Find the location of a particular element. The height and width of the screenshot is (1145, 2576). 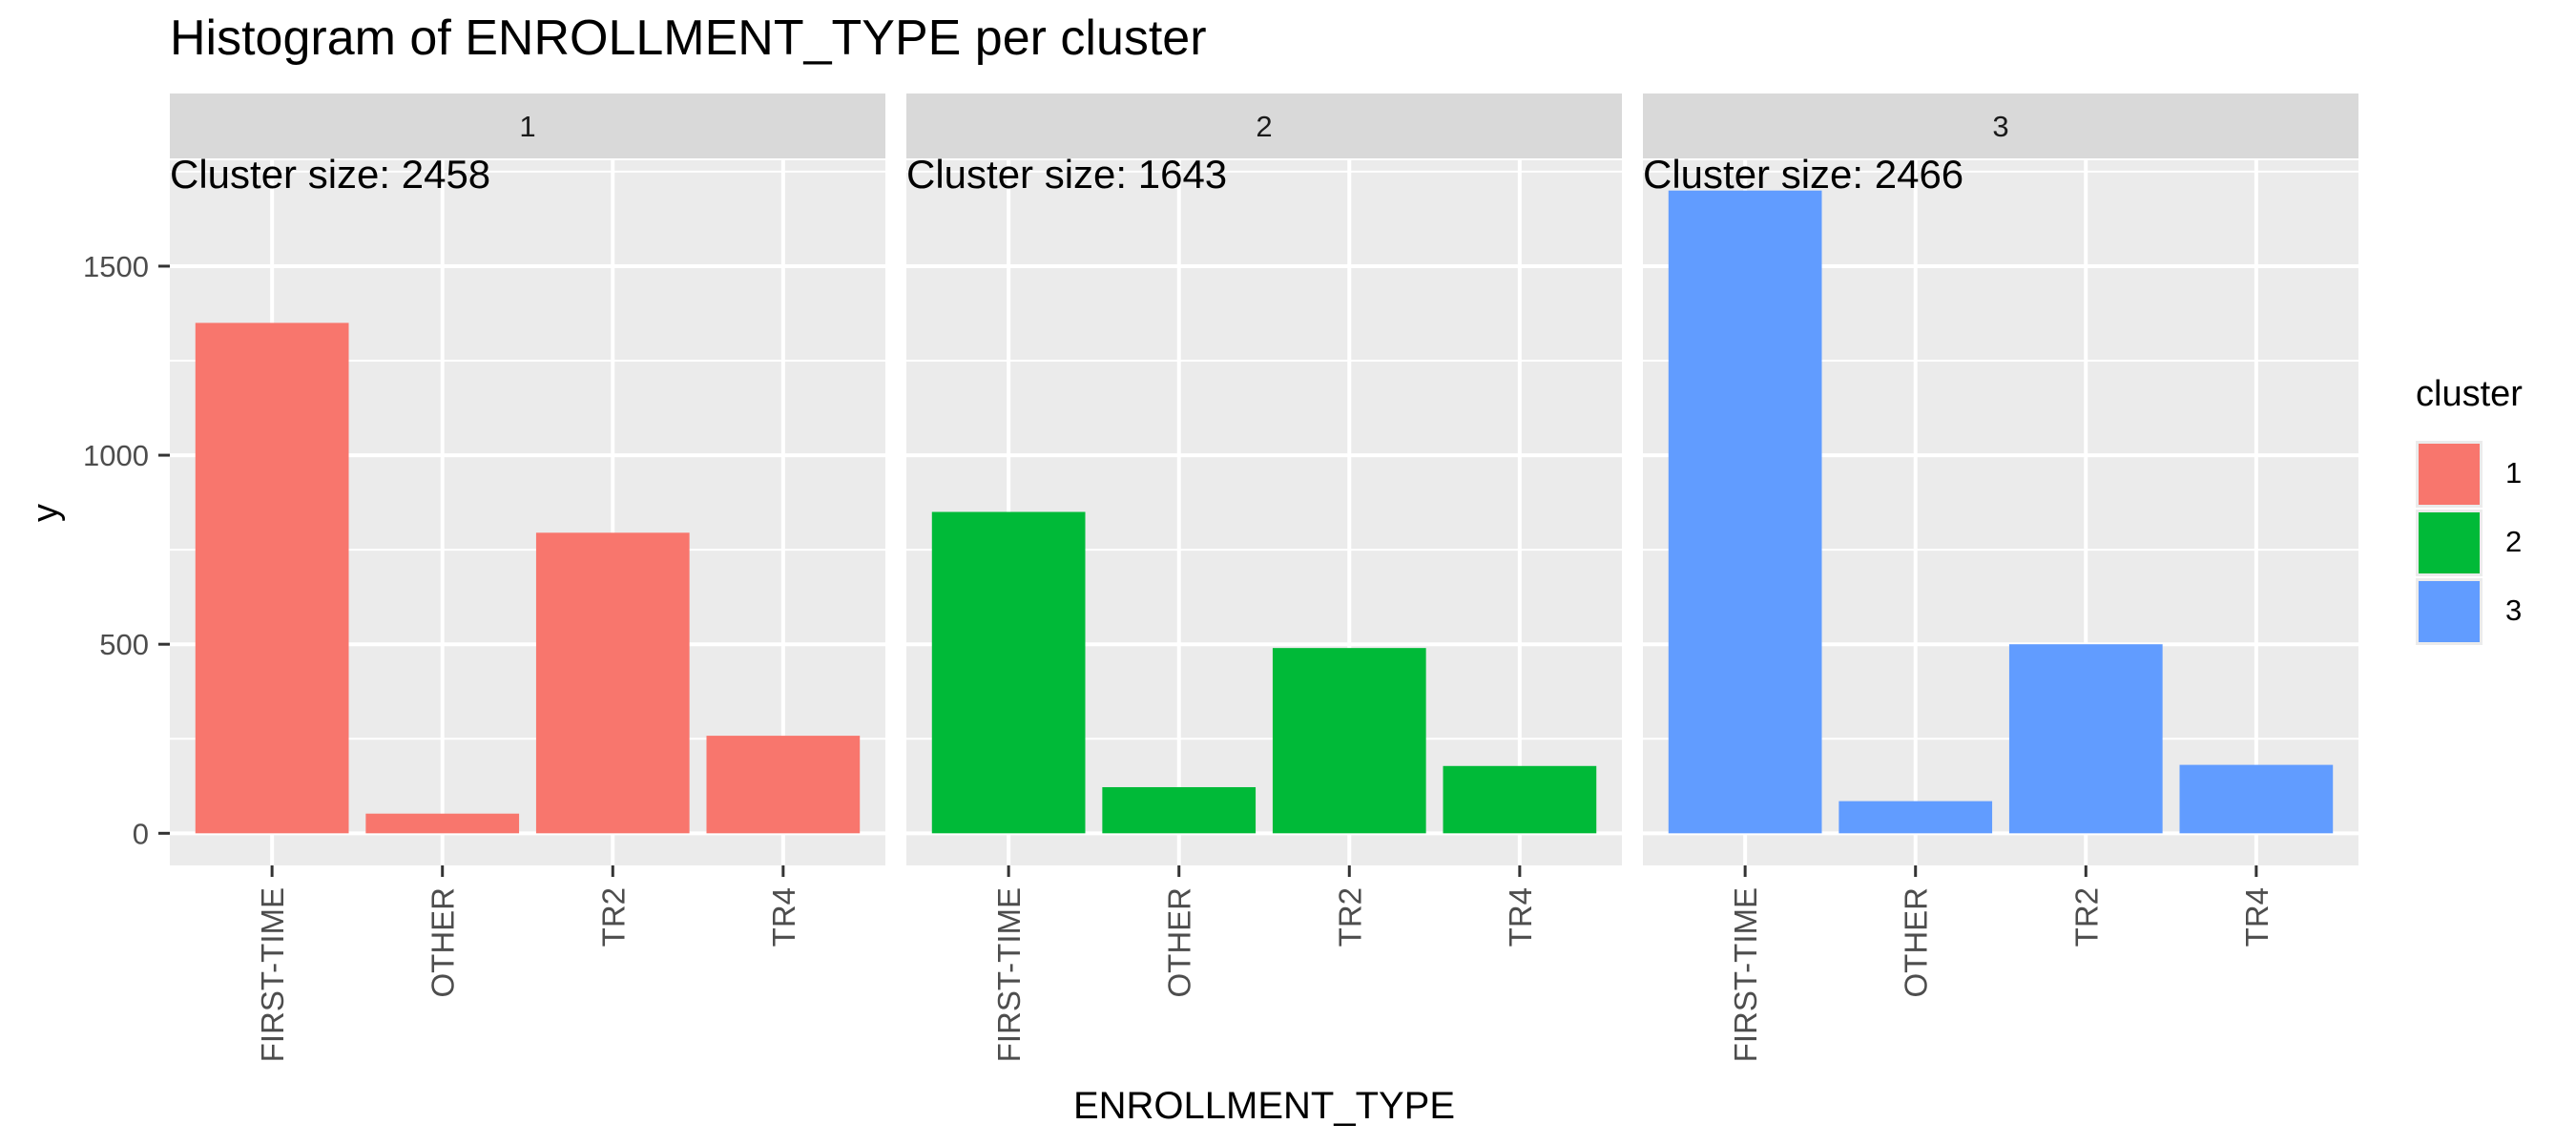

chart-title: Histogram of ENROLLMENT_TYPE per cluster is located at coordinates (688, 38).